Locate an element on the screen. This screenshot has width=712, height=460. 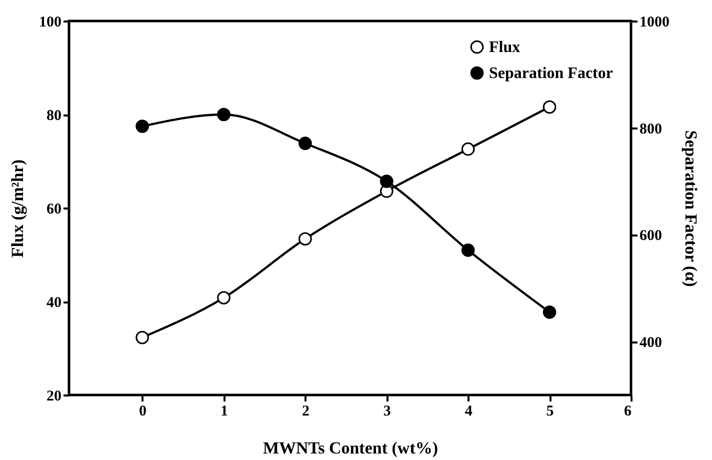
y-tick-label: 100 is located at coordinates (50, 22).